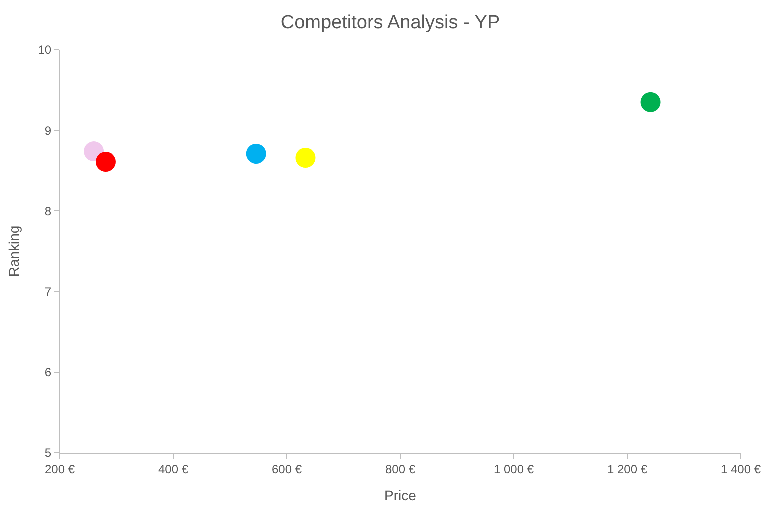 This screenshot has height=513, width=781. What do you see at coordinates (173, 469) in the screenshot?
I see `x-tick-label: 400 €` at bounding box center [173, 469].